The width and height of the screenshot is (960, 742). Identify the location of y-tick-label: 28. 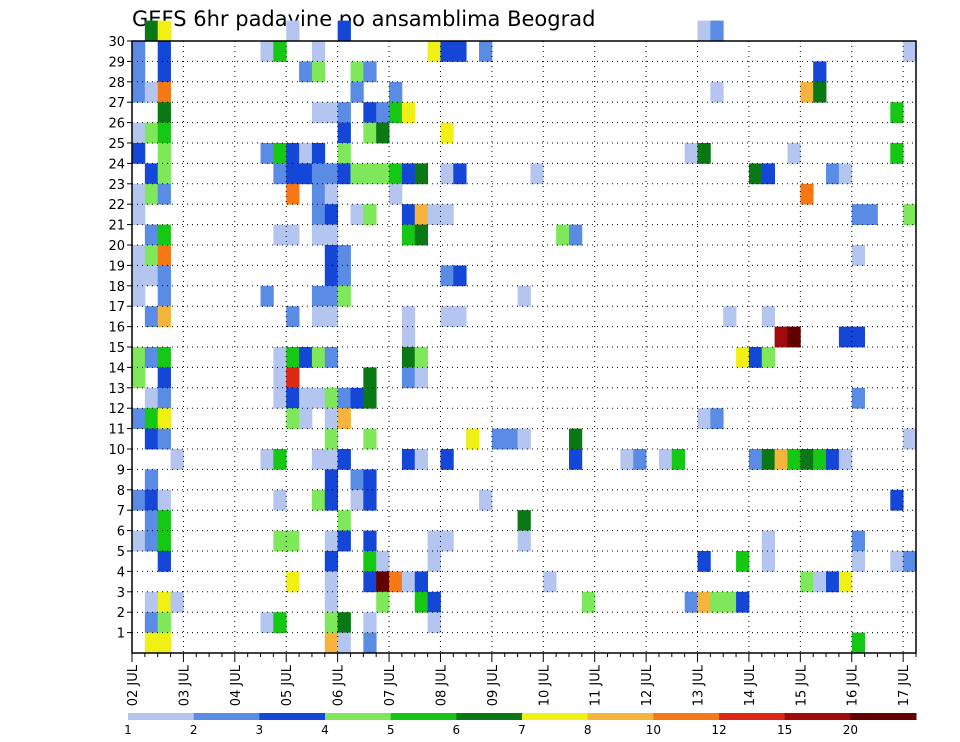
(116, 83).